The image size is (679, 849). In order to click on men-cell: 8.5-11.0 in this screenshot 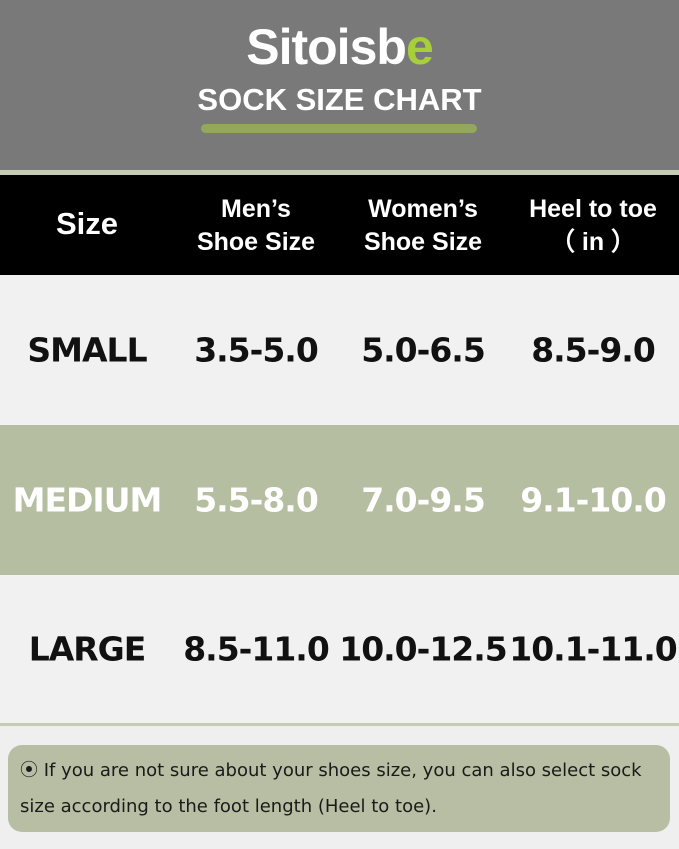, I will do `click(256, 649)`.